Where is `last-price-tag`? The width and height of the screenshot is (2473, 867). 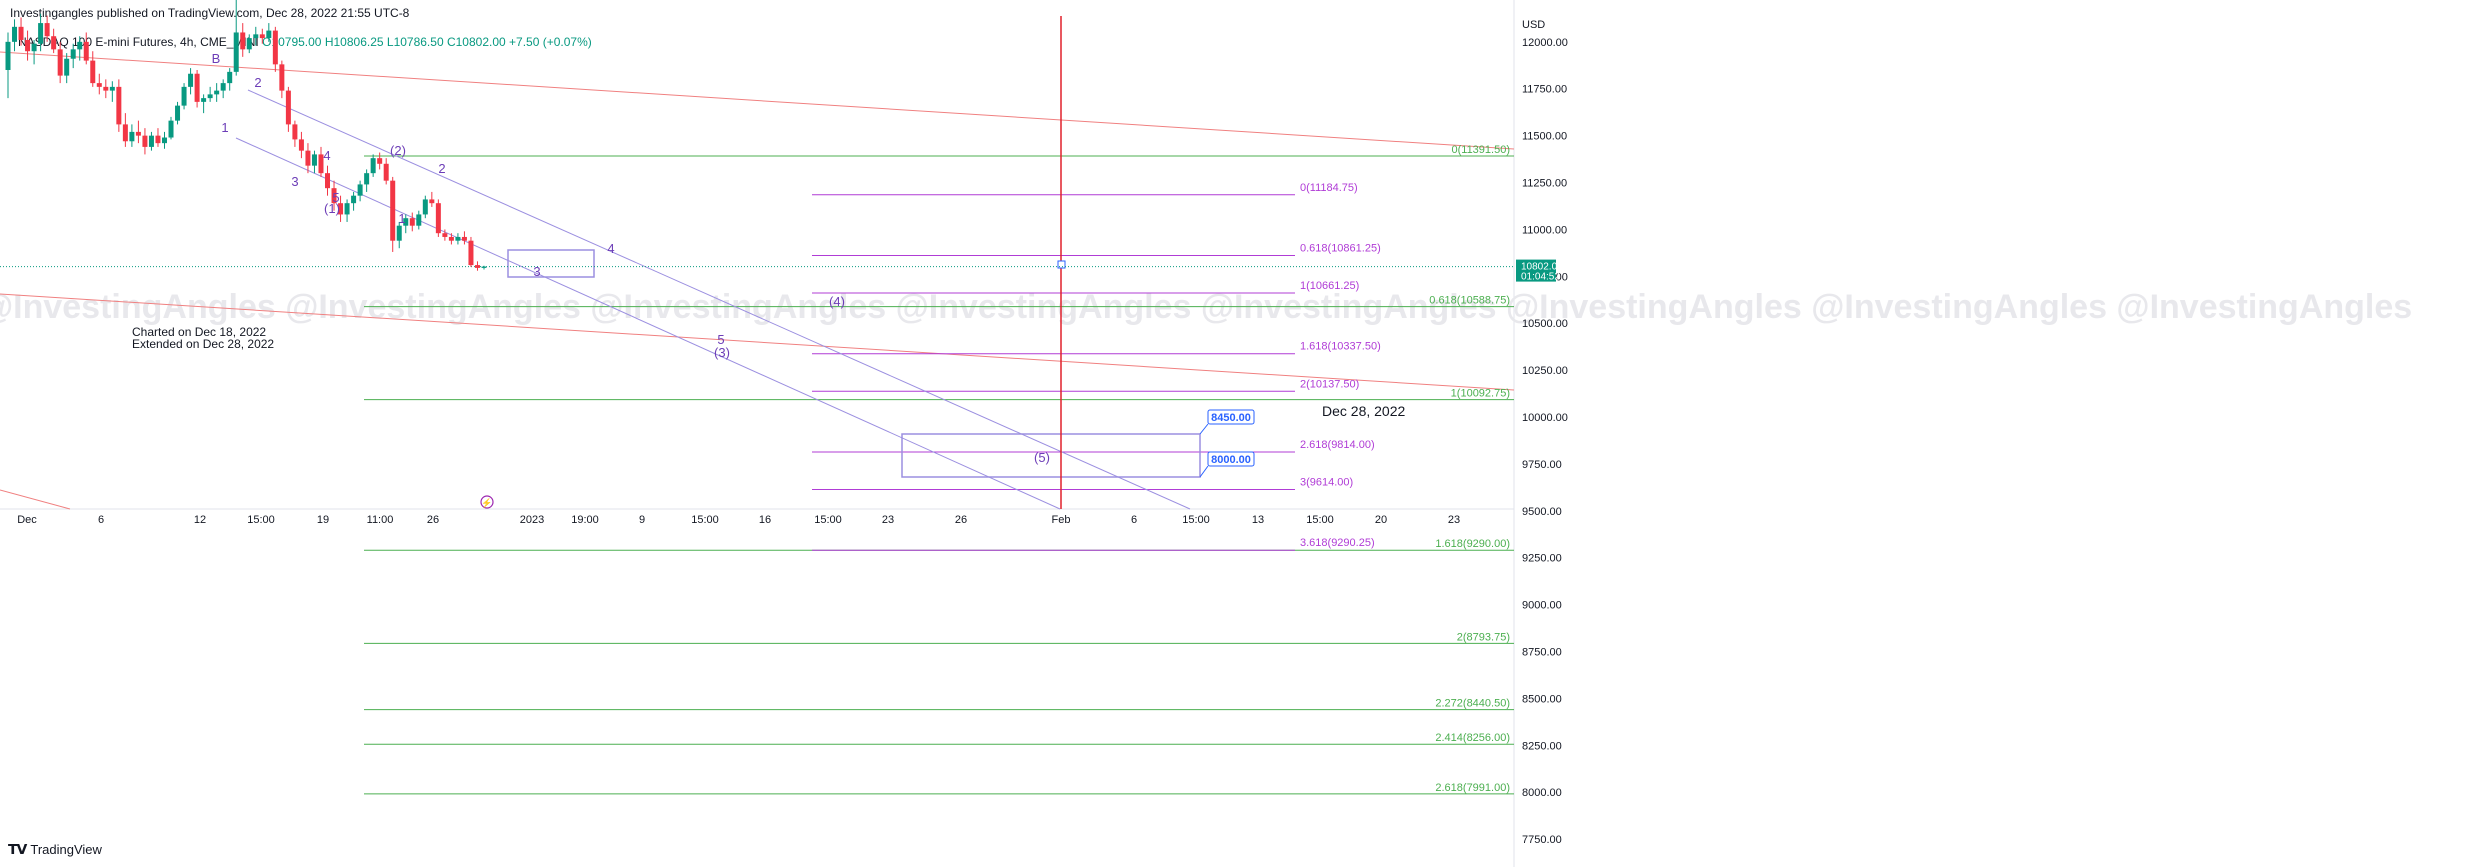 last-price-tag is located at coordinates (1536, 270).